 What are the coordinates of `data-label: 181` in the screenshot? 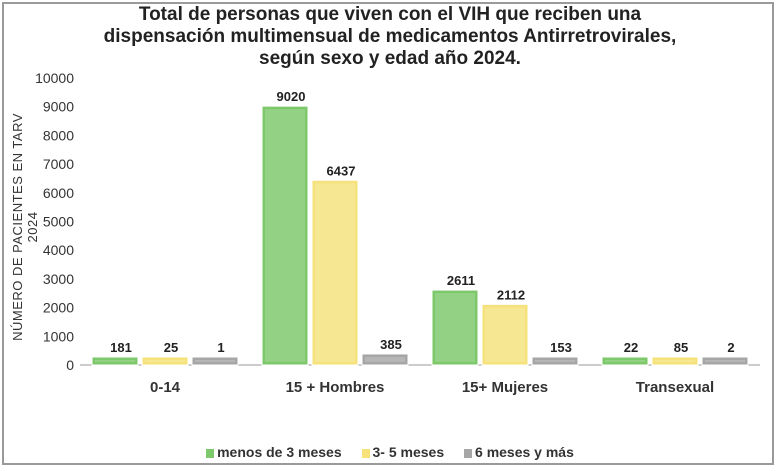 It's located at (121, 347).